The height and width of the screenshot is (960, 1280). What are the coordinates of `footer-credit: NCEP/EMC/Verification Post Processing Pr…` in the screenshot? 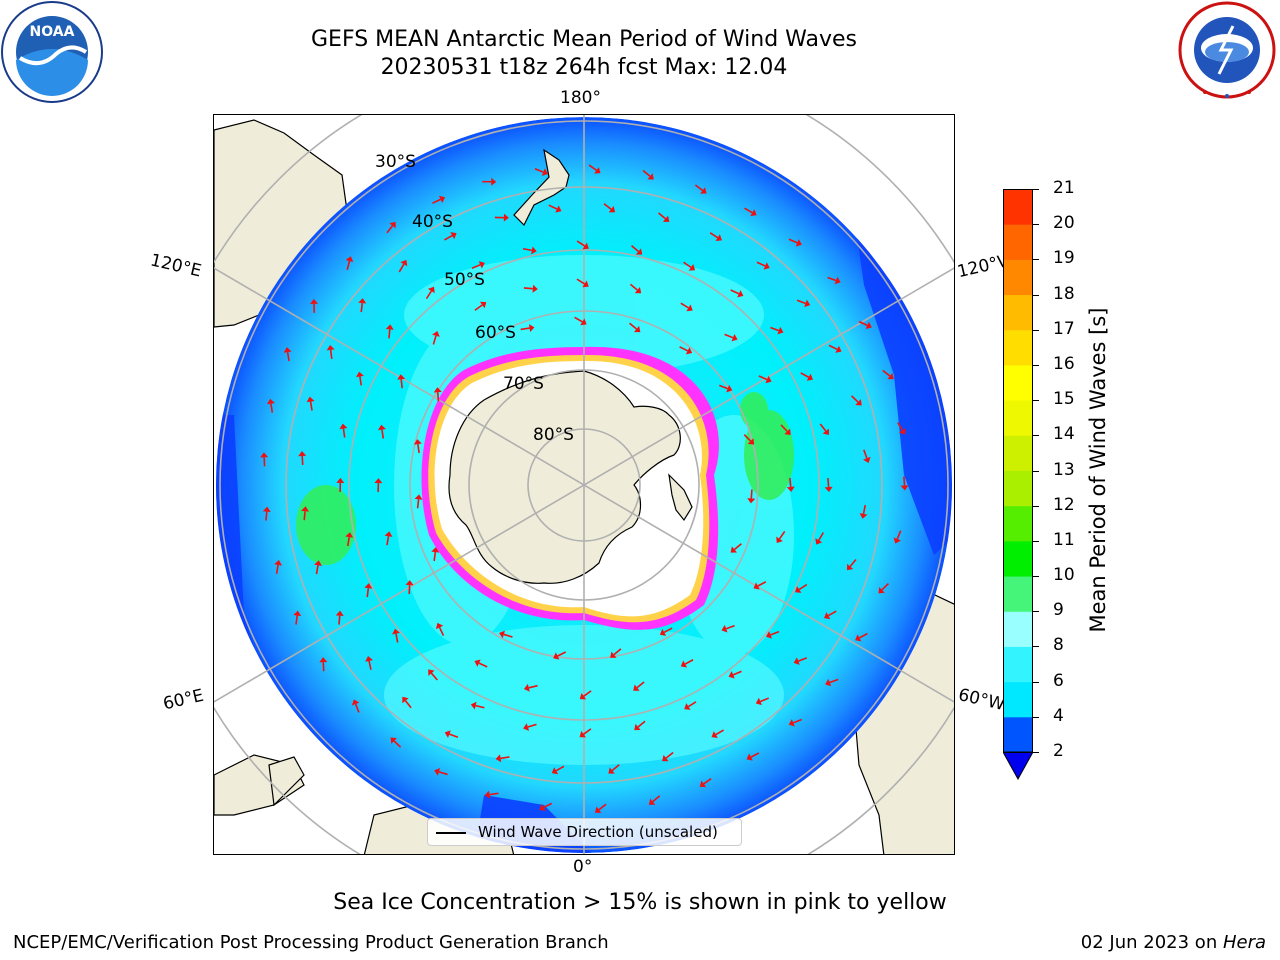 It's located at (311, 942).